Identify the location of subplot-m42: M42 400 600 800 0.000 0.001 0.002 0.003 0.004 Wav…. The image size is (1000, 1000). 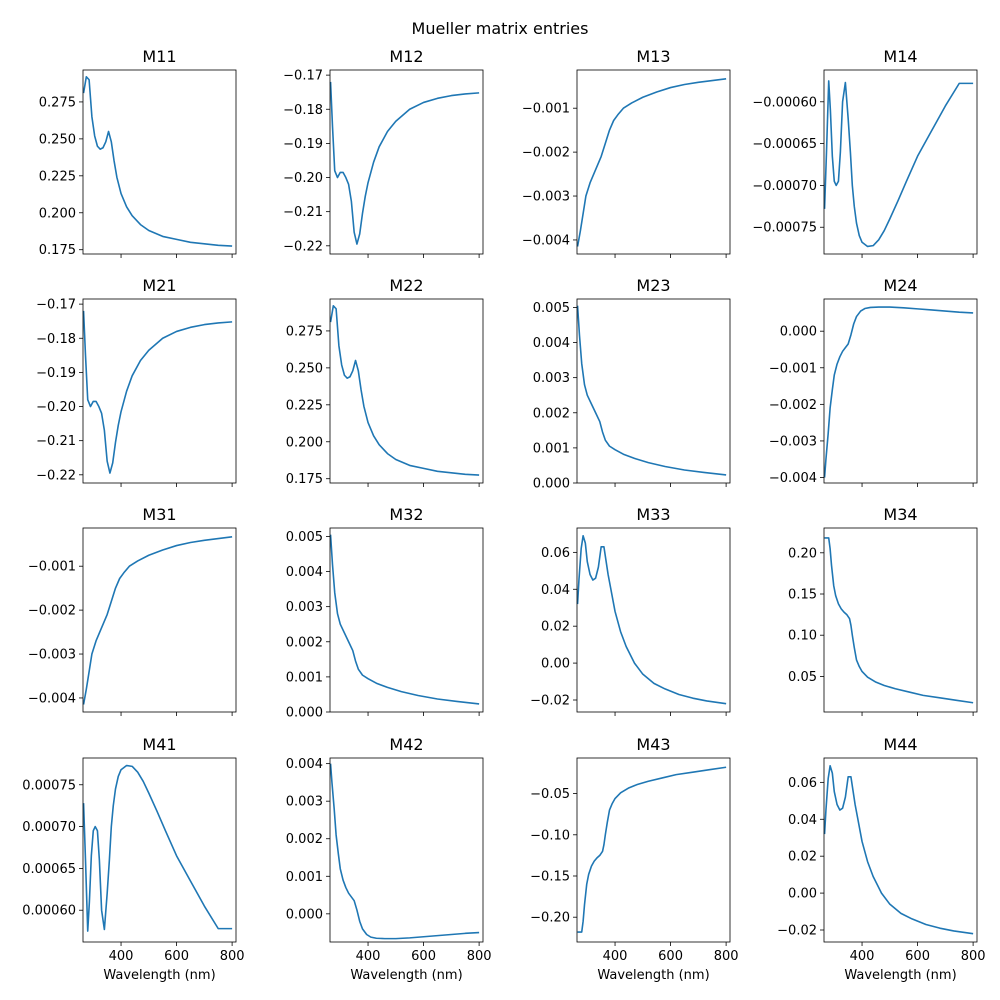
(389, 859).